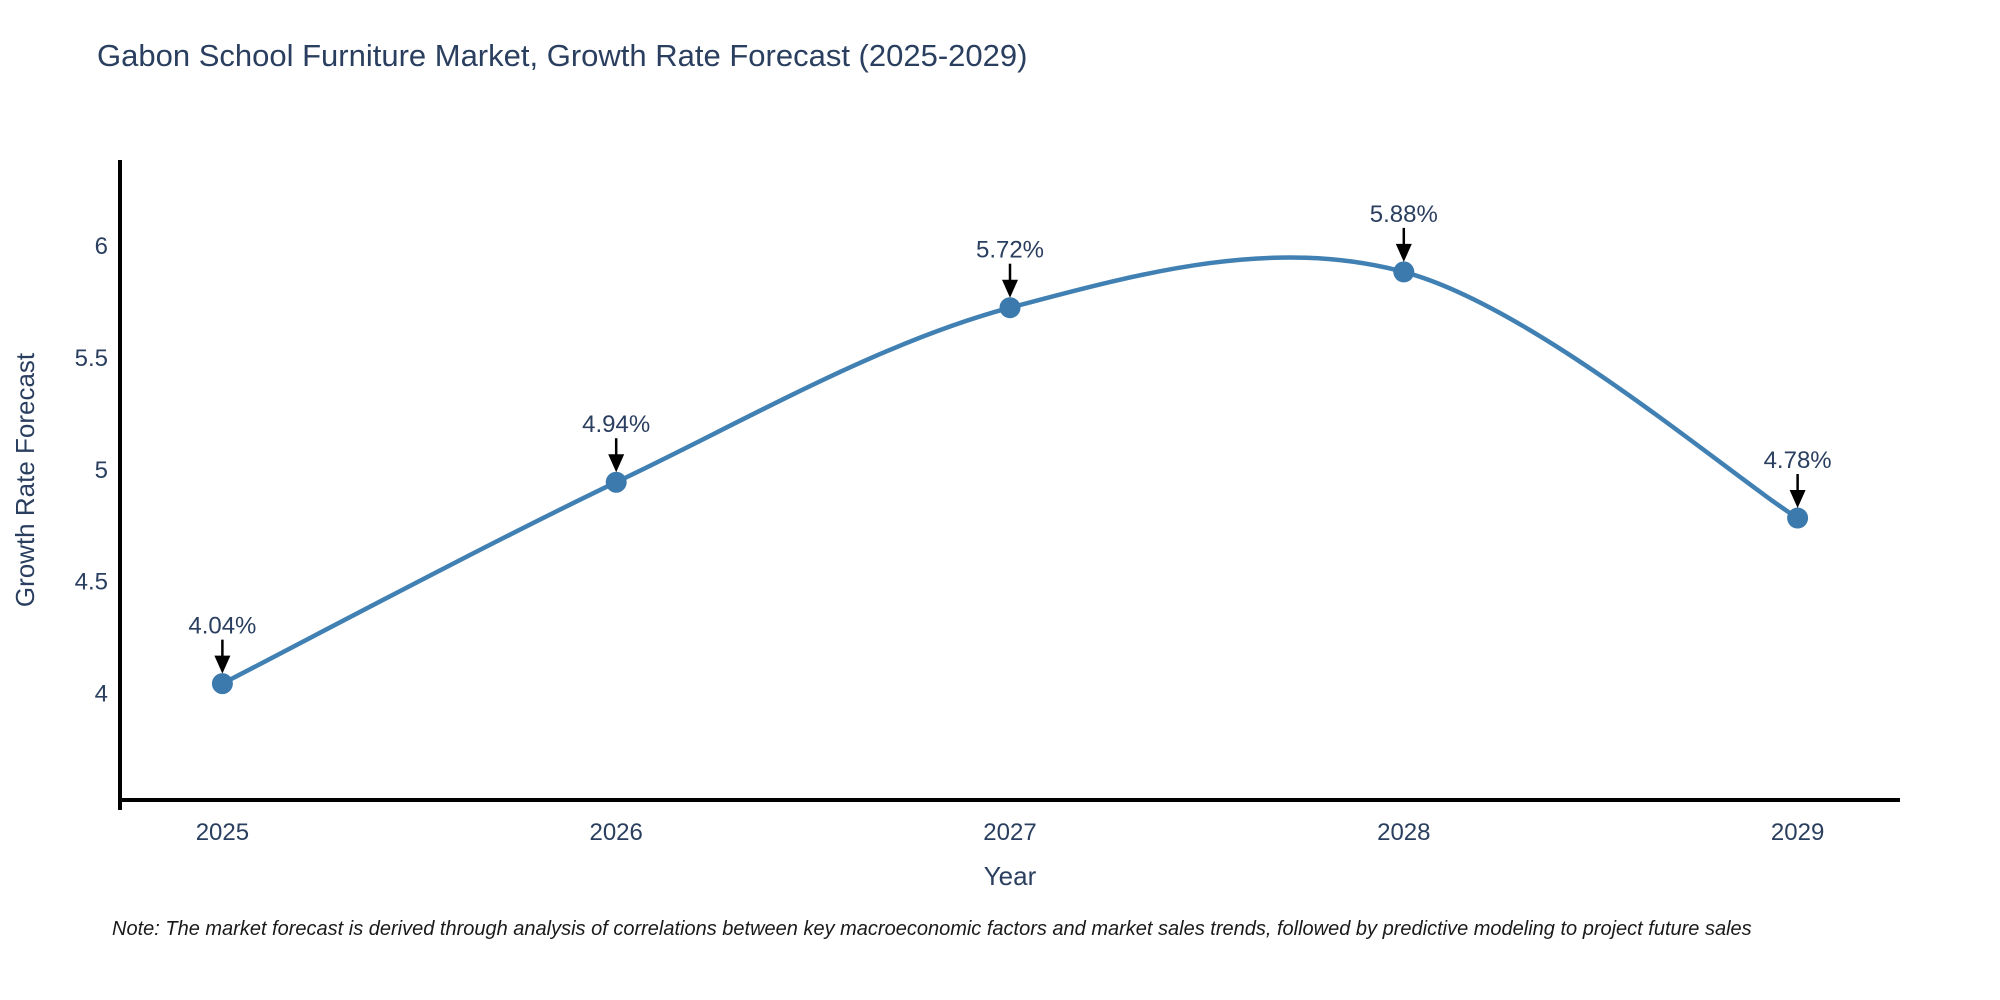 Image resolution: width=2000 pixels, height=1000 pixels. I want to click on y-tick-label: 4, so click(101, 694).